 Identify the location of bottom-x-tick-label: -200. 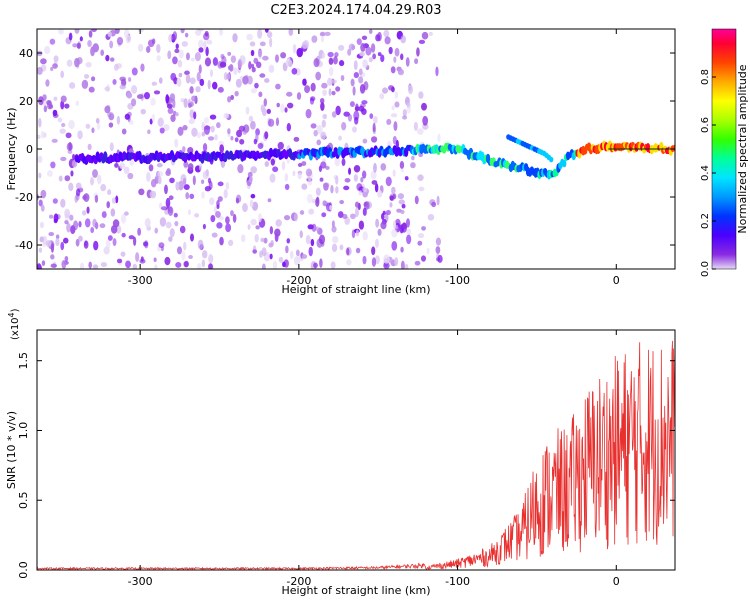
(298, 581).